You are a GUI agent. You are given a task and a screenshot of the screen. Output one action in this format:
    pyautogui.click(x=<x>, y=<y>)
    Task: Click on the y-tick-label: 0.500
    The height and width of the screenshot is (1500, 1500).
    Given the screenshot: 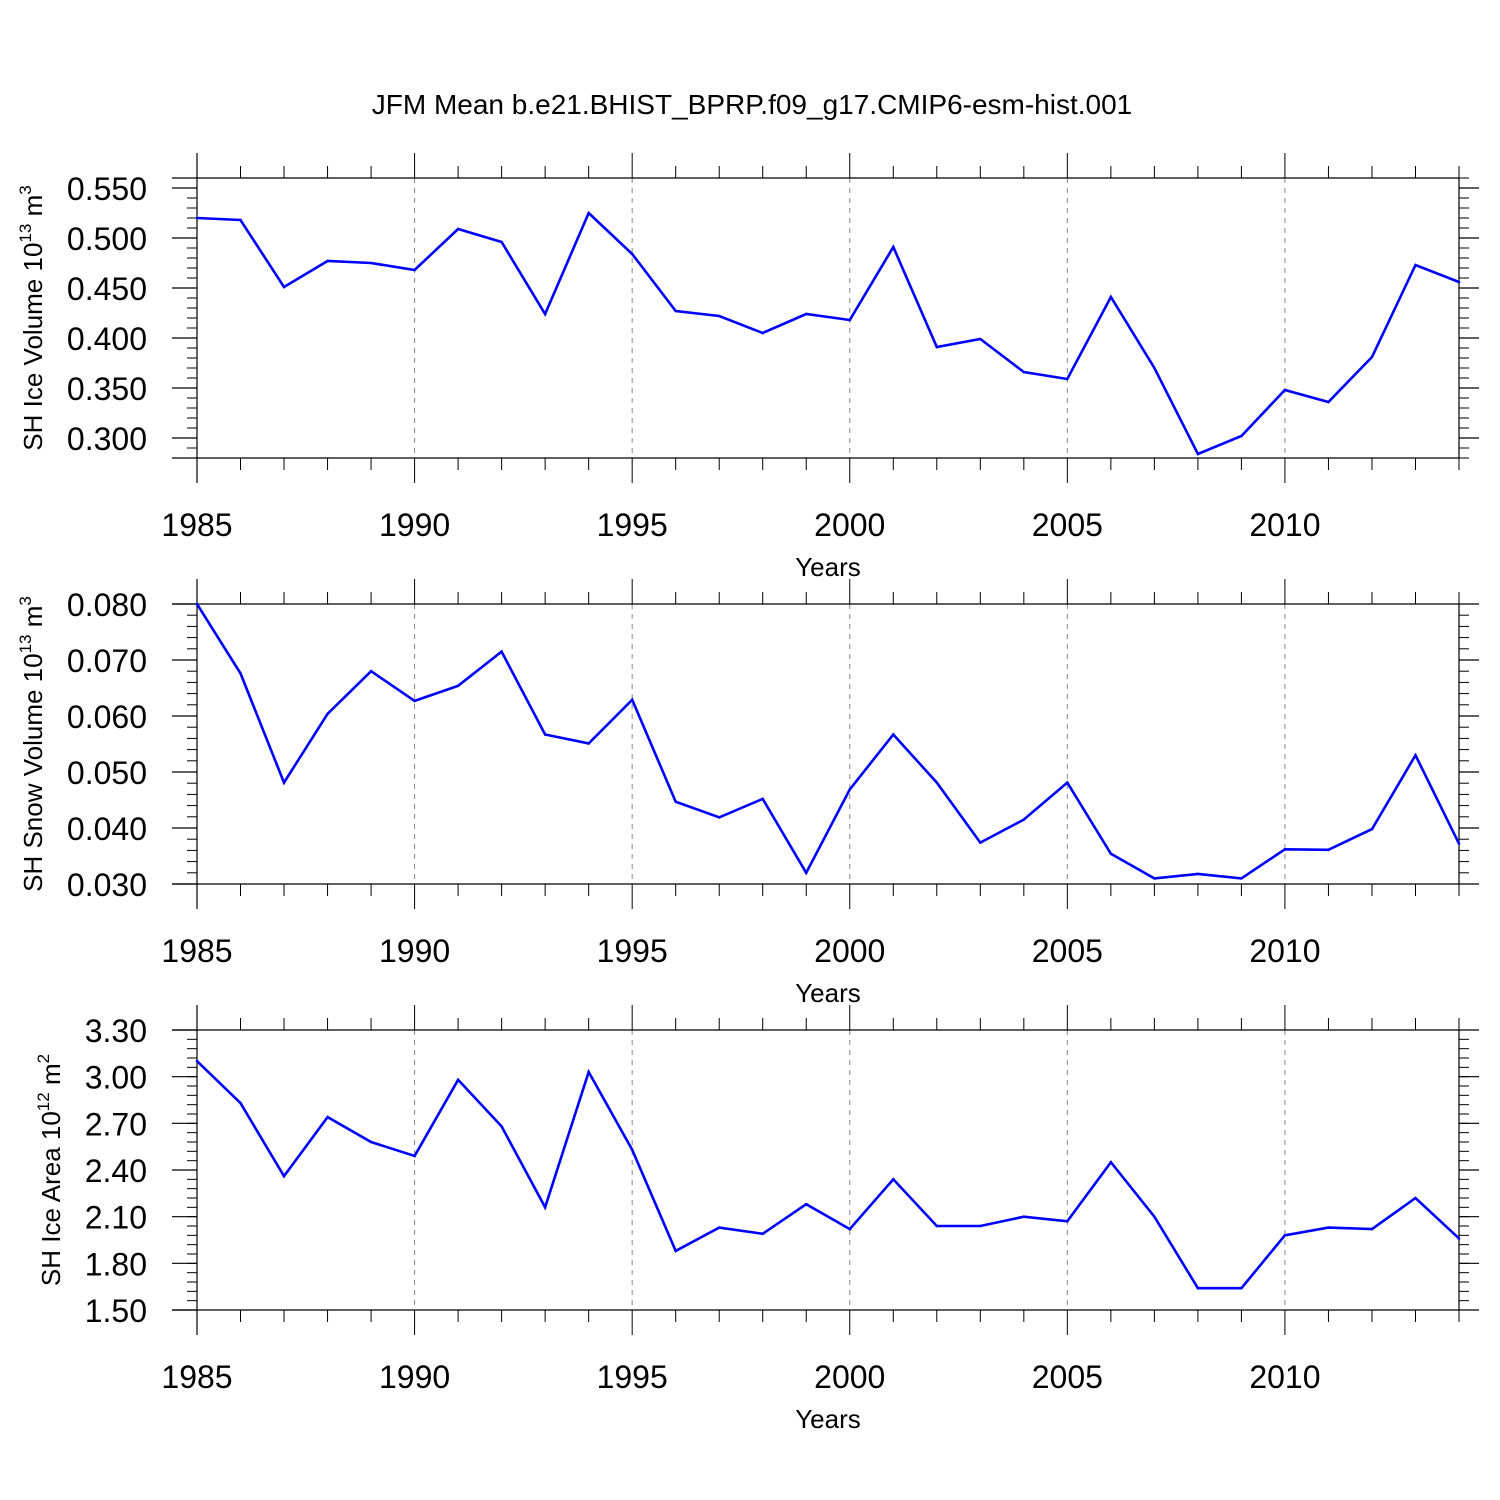 What is the action you would take?
    pyautogui.click(x=107, y=239)
    